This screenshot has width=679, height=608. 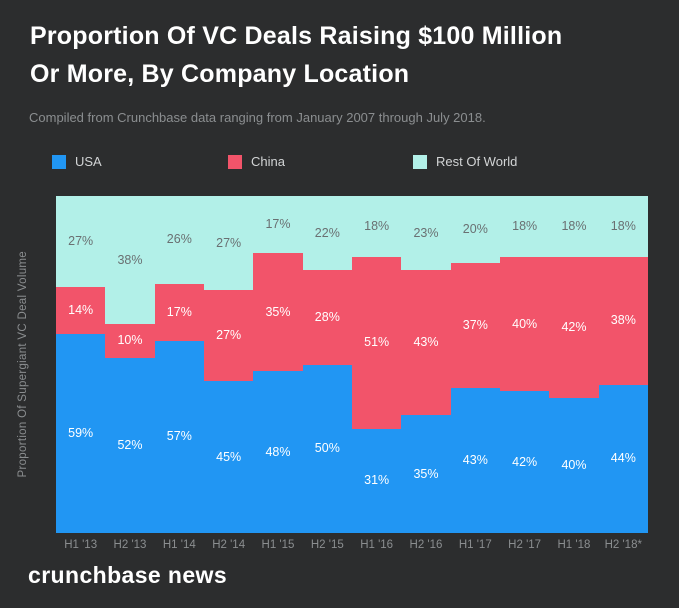 I want to click on y-axis: Proportion Of Supergiant VC Deal Volume, so click(x=23, y=364).